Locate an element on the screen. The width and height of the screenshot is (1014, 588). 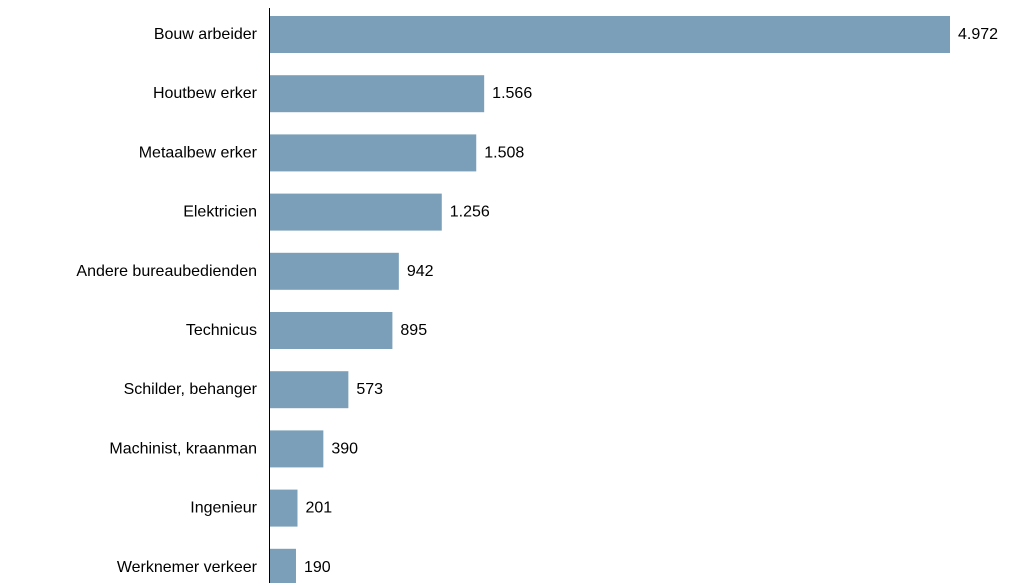
category-label: Elektricien is located at coordinates (220, 212).